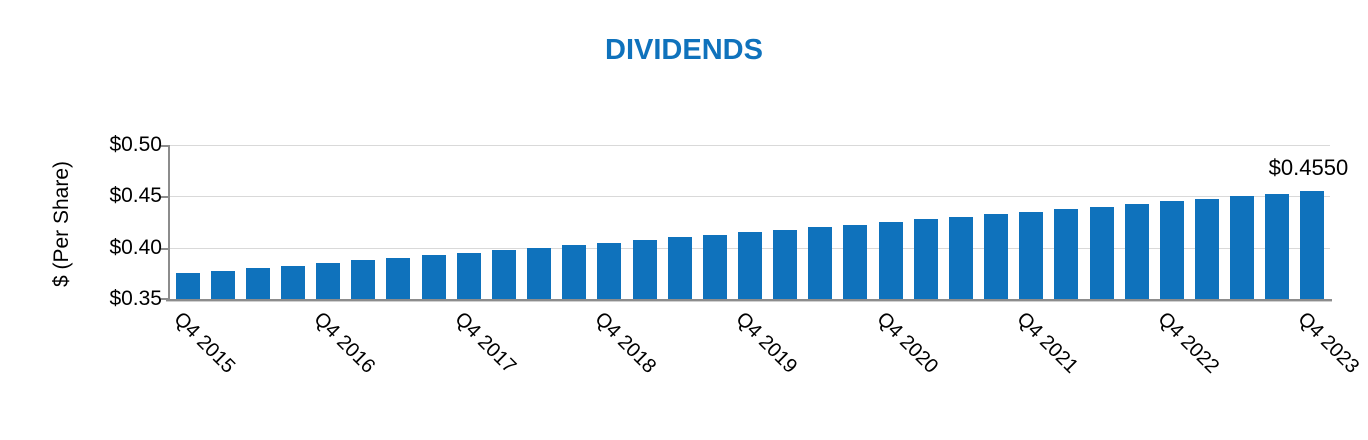 Image resolution: width=1368 pixels, height=440 pixels. Describe the element at coordinates (135, 298) in the screenshot. I see `y-tick-label-0.35: $0.35` at that location.